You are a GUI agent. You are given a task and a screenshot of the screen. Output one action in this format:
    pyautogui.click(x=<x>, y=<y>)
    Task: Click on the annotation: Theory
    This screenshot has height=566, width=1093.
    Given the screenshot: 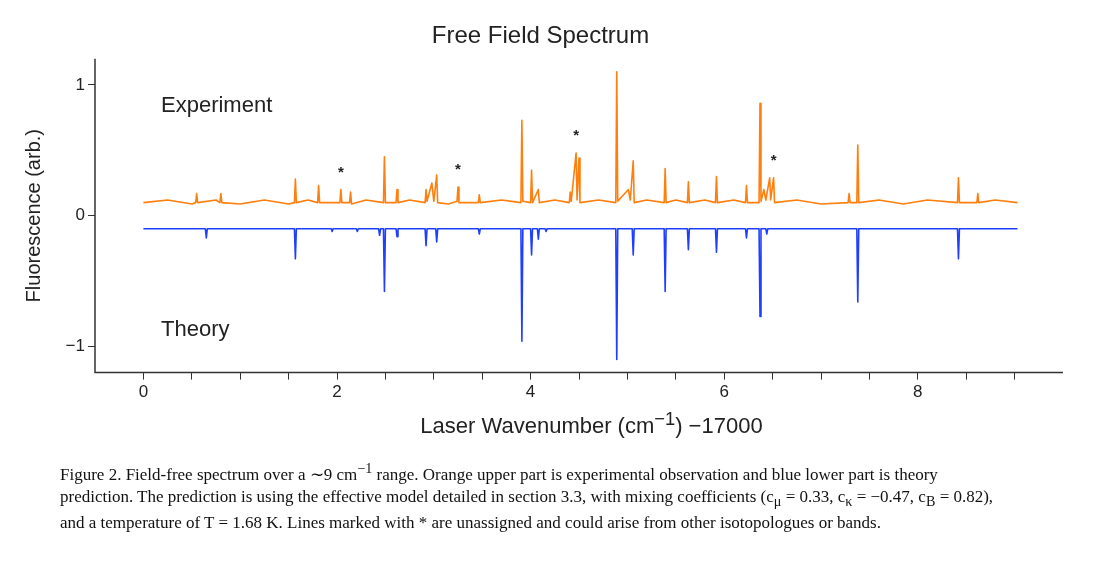 What is the action you would take?
    pyautogui.click(x=195, y=329)
    